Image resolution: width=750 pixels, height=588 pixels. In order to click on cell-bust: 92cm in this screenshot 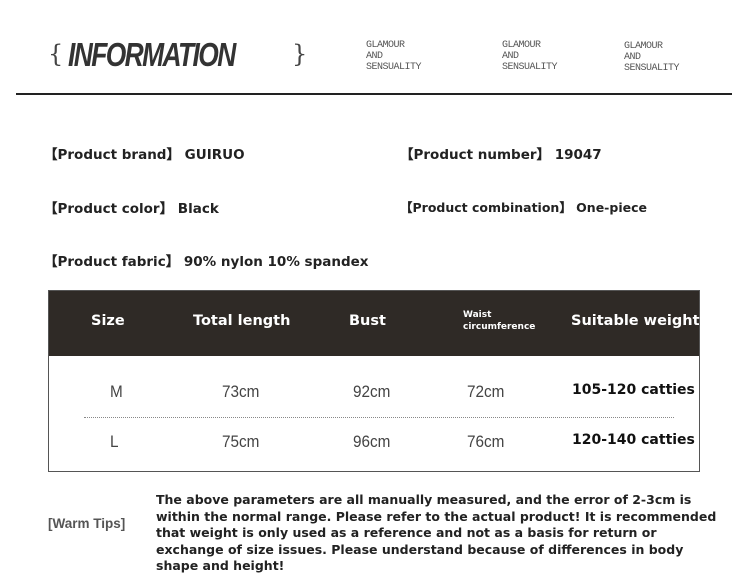, I will do `click(372, 391)`.